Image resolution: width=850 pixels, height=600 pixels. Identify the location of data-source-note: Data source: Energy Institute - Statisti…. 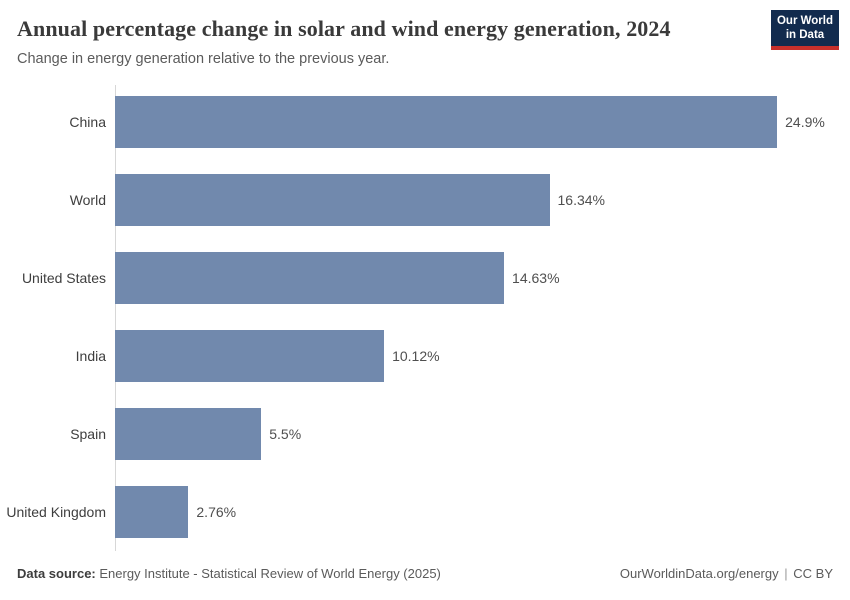
(229, 573).